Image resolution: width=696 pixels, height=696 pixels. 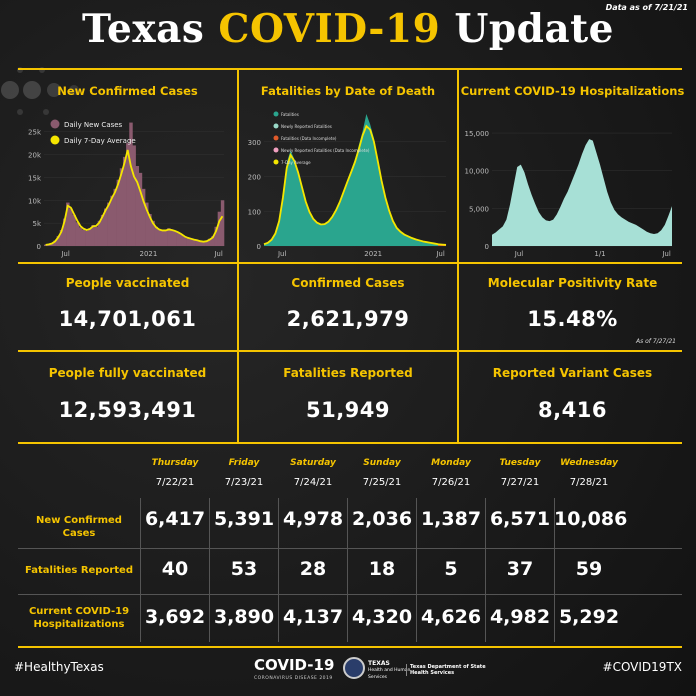 What do you see at coordinates (451, 617) in the screenshot?
I see `table-cell: 4,626` at bounding box center [451, 617].